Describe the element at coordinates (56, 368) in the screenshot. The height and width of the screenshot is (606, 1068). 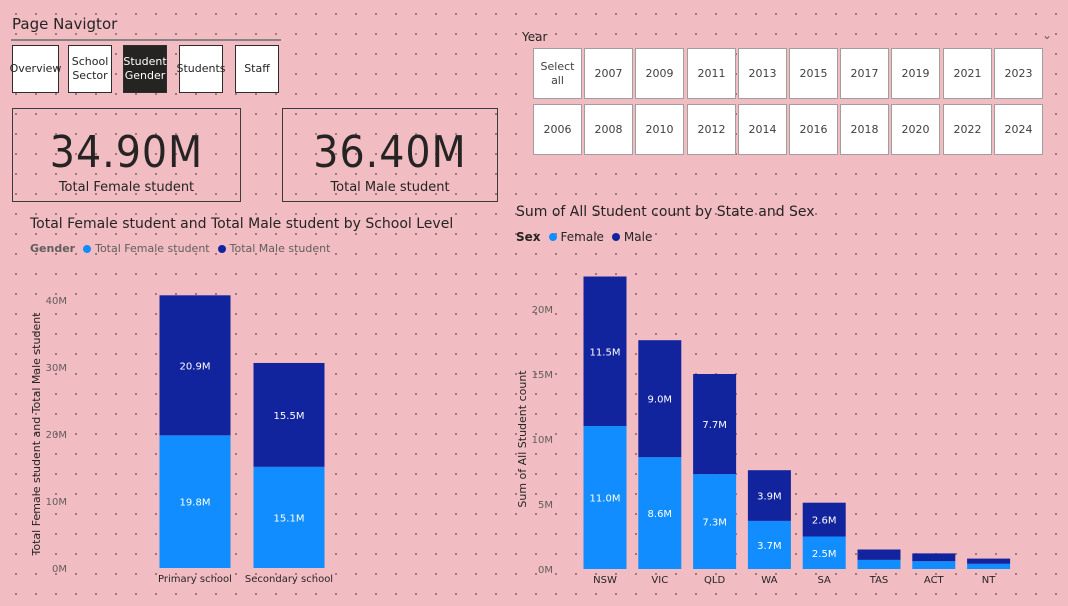
I see `y-tick-label: 30M` at that location.